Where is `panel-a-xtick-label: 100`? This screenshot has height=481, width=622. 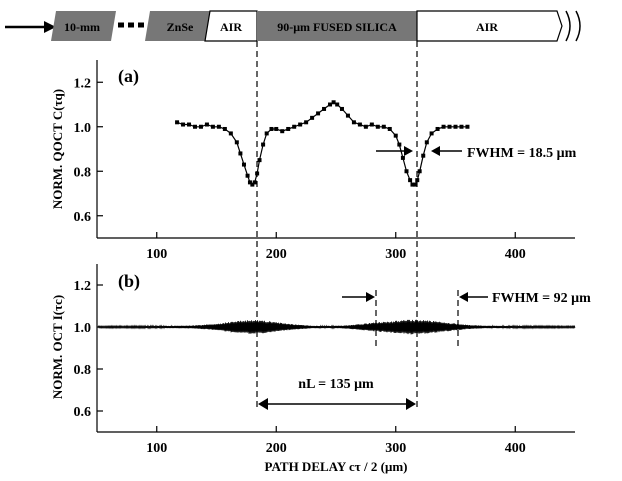 panel-a-xtick-label: 100 is located at coordinates (156, 254).